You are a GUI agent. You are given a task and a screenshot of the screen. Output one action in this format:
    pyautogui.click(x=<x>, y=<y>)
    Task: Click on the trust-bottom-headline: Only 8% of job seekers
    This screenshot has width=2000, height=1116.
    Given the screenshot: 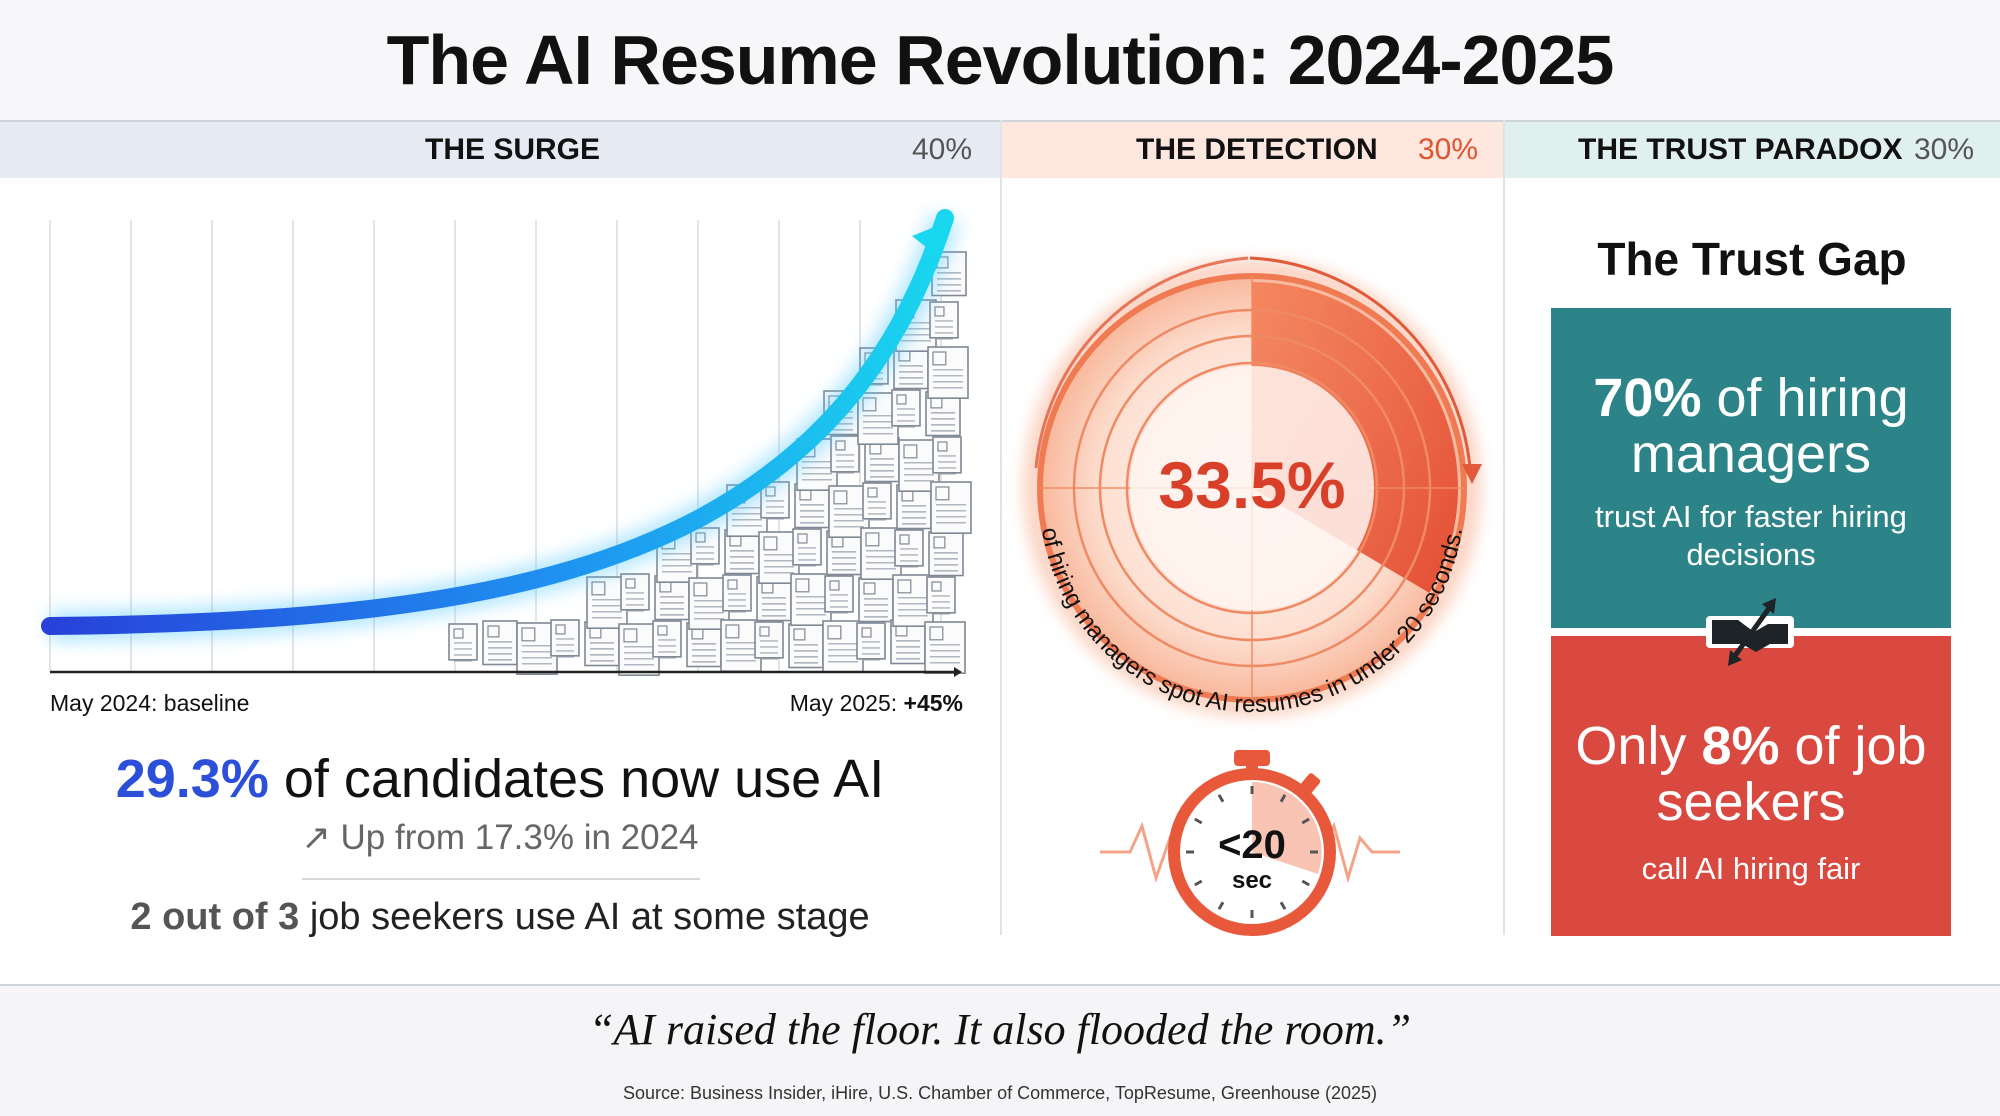 What is the action you would take?
    pyautogui.click(x=1751, y=774)
    